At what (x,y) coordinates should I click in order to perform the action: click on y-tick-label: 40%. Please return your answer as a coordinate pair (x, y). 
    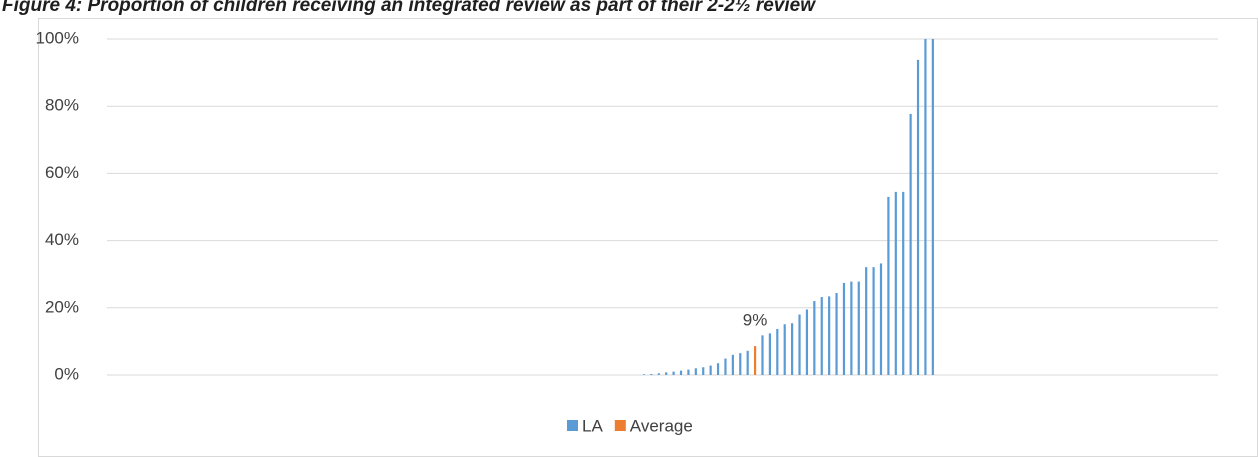
    Looking at the image, I should click on (62, 239).